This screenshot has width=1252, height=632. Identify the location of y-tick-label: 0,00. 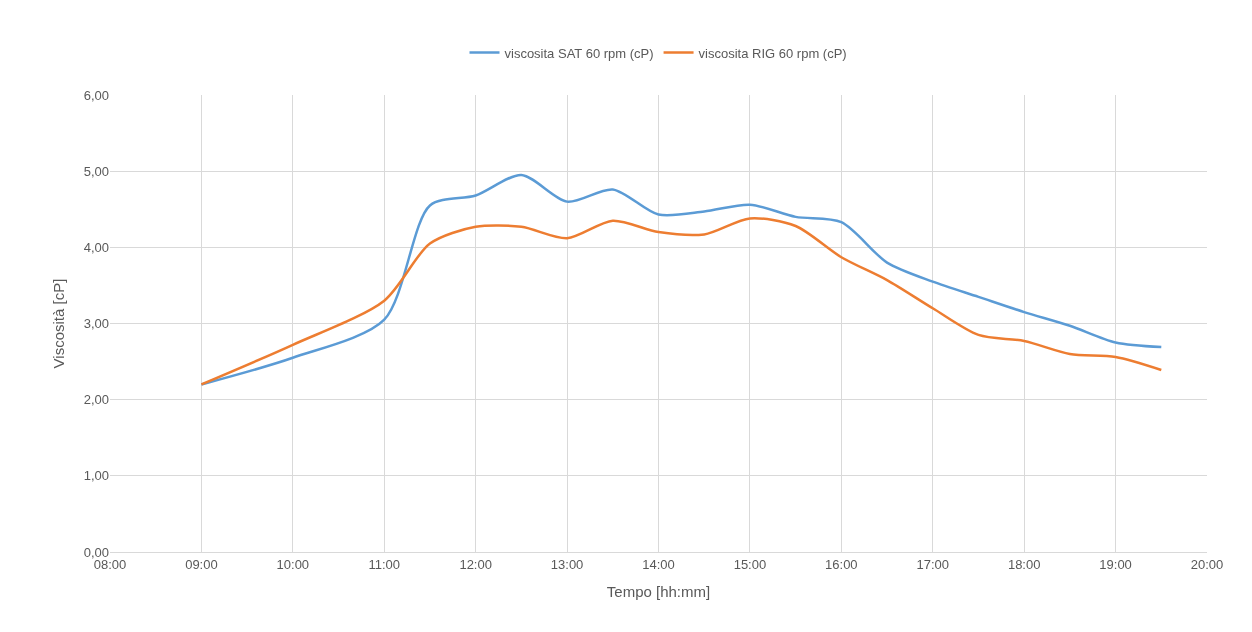
(96, 552).